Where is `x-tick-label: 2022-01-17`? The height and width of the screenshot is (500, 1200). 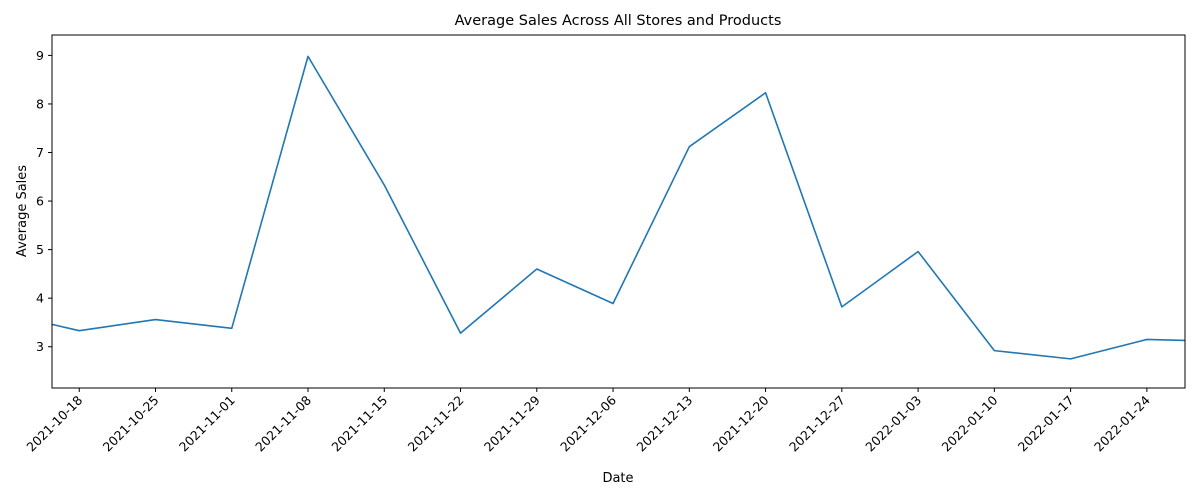 x-tick-label: 2022-01-17 is located at coordinates (1046, 424).